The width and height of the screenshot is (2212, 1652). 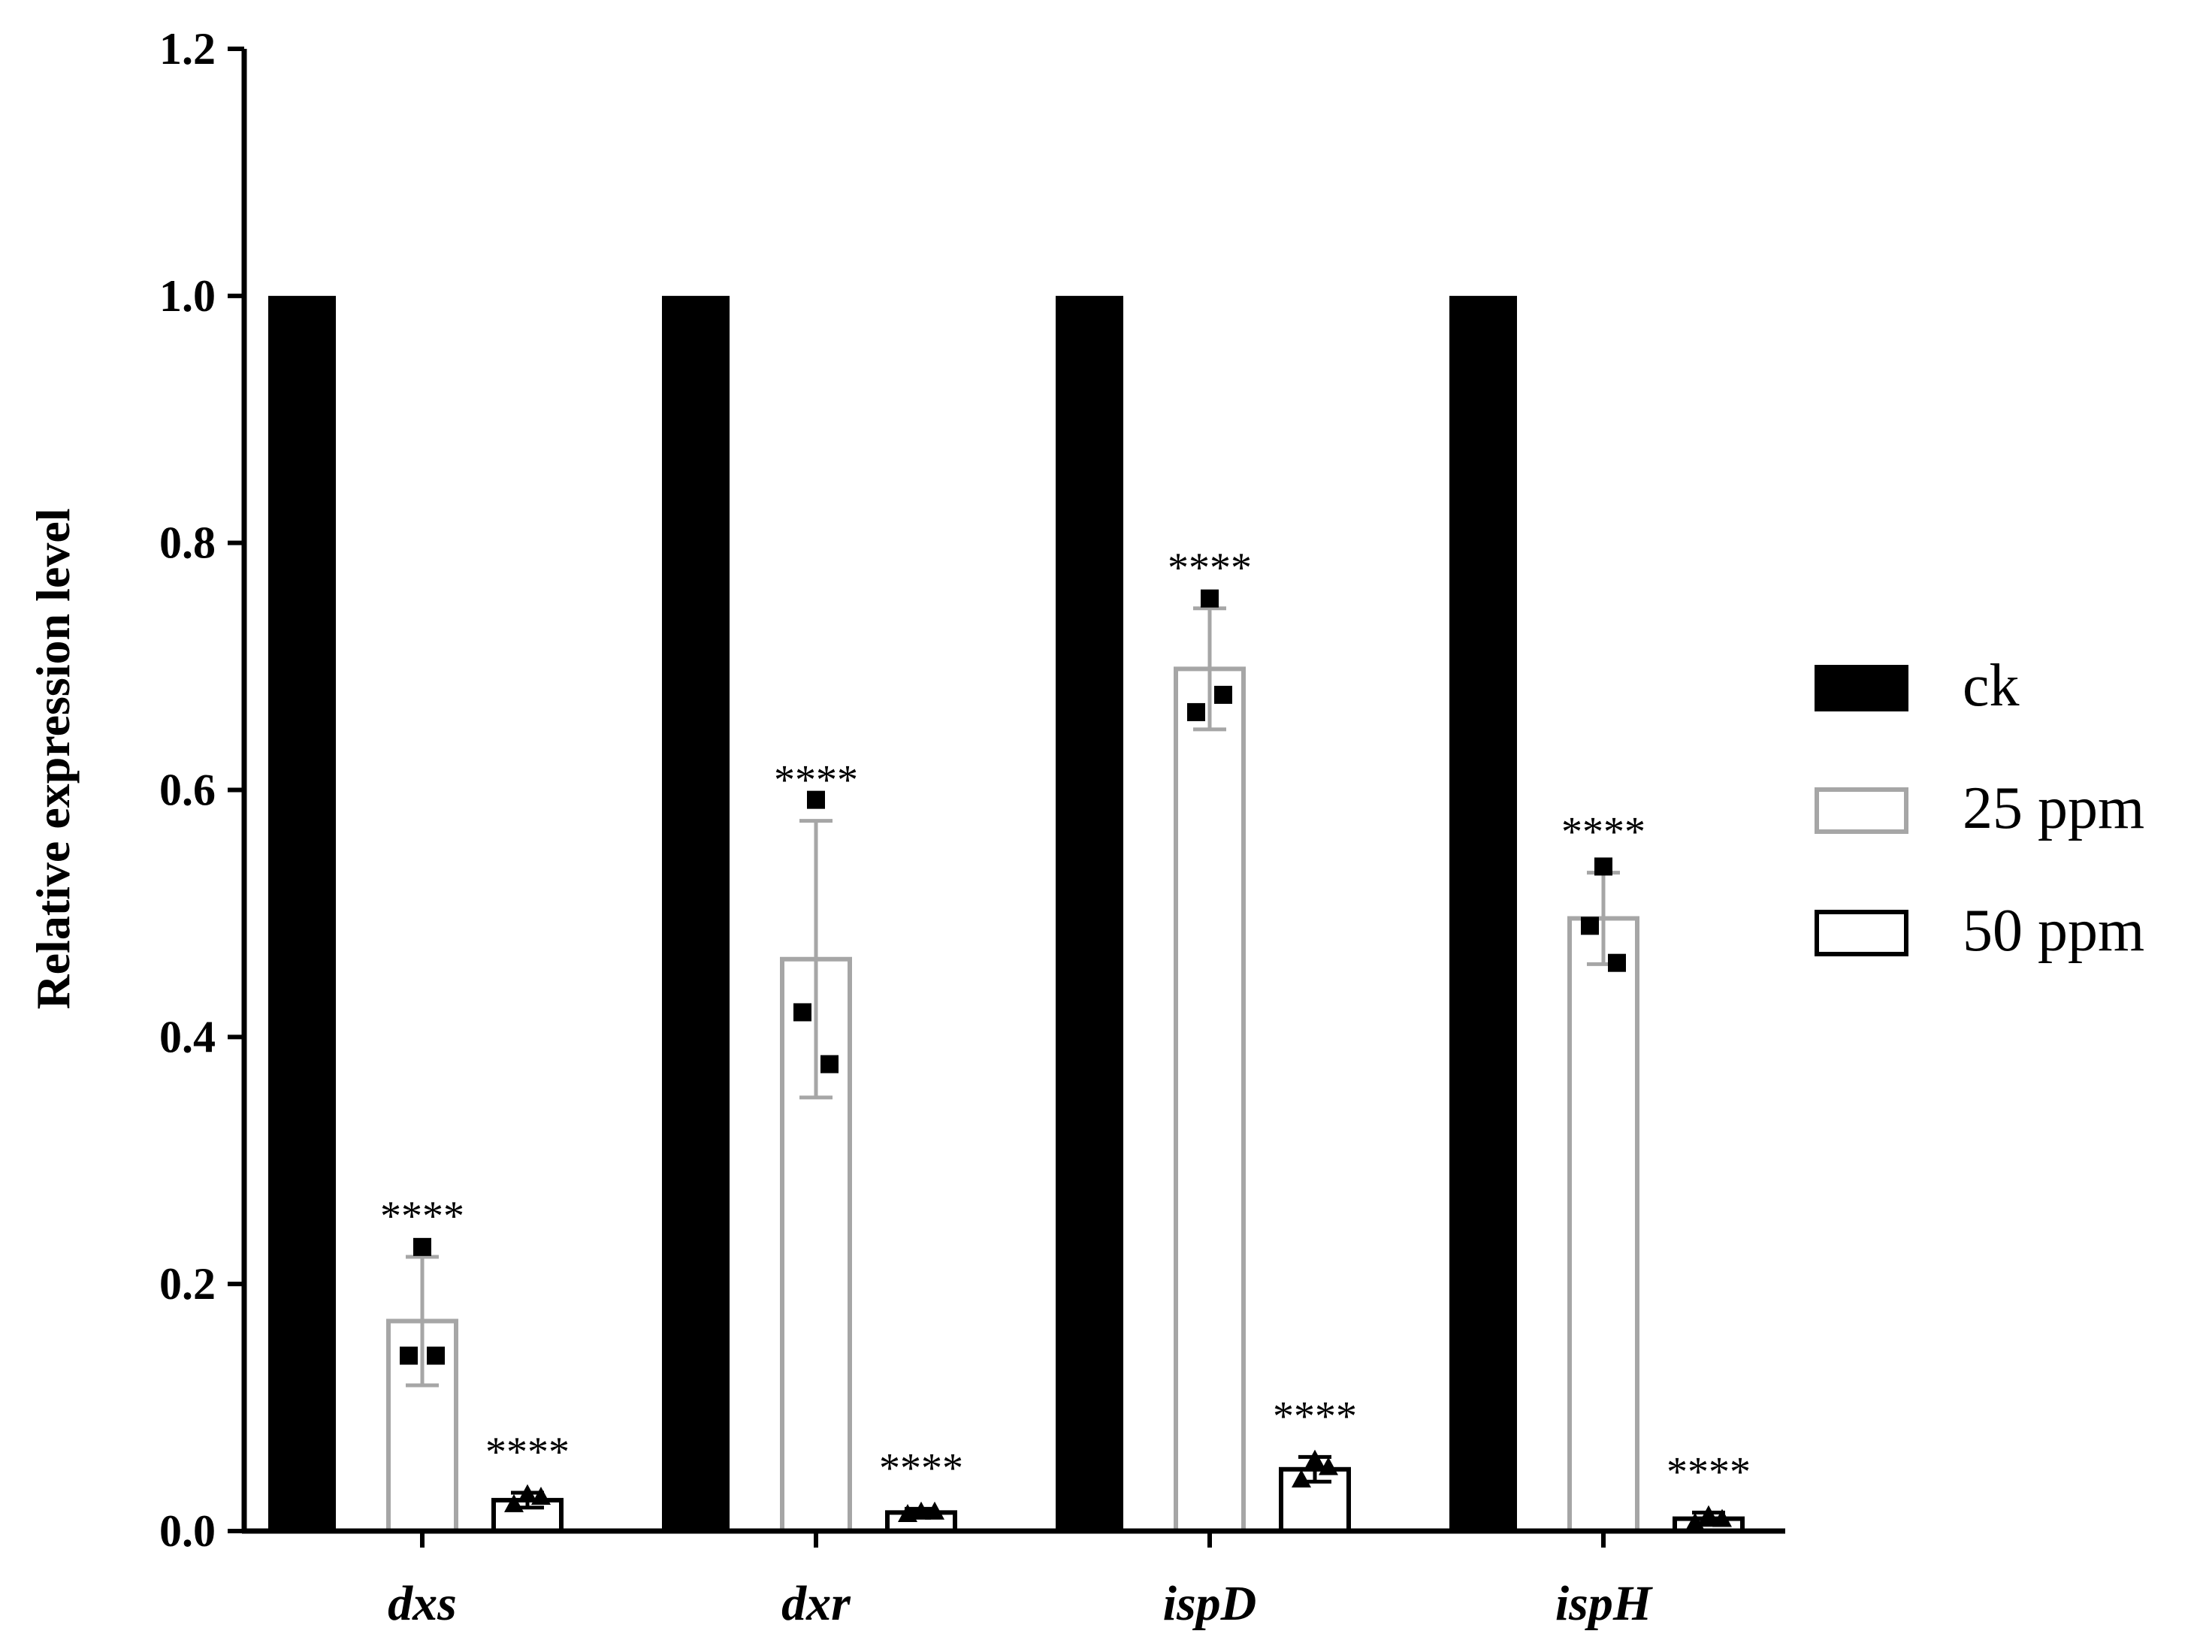 What do you see at coordinates (1991, 686) in the screenshot?
I see `legend-label: ck` at bounding box center [1991, 686].